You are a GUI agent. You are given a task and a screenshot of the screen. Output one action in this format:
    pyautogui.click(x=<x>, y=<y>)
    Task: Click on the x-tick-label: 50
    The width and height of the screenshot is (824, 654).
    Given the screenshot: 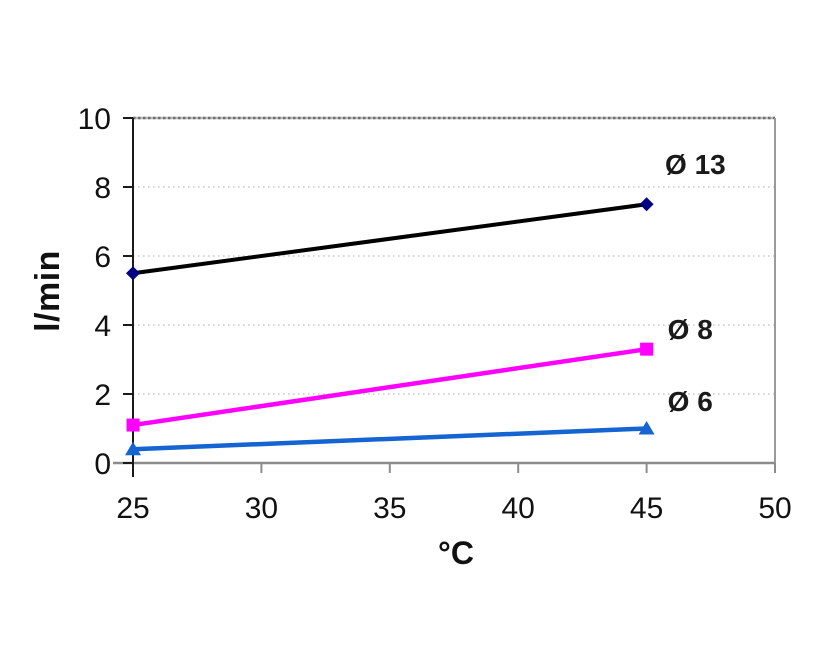 What is the action you would take?
    pyautogui.click(x=774, y=508)
    